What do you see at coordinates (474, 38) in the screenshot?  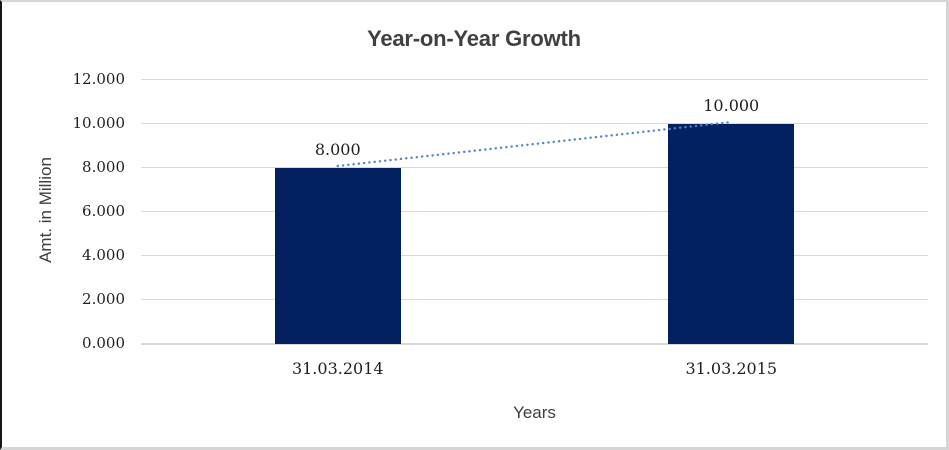 I see `chart-title: Year-on-Year Growth` at bounding box center [474, 38].